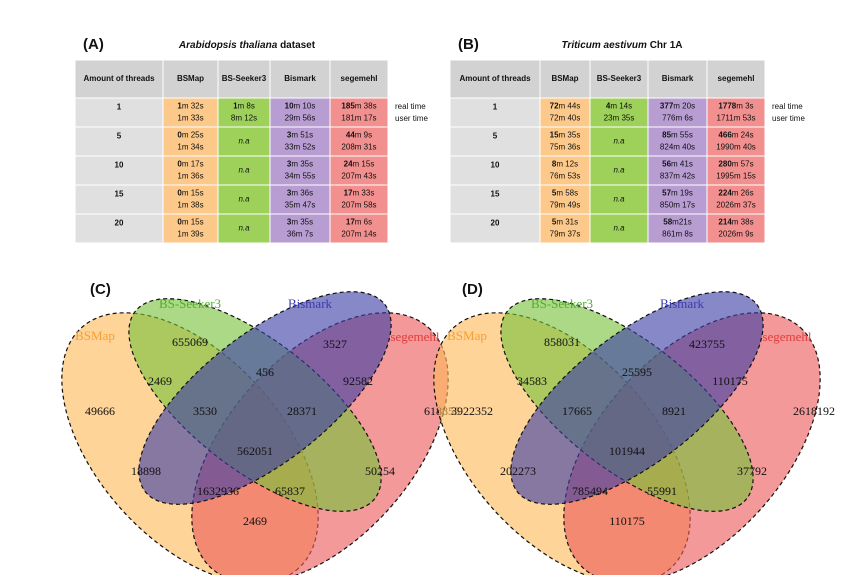 This screenshot has height=575, width=844. What do you see at coordinates (677, 118) in the screenshot?
I see `user-time: 776m 6s` at bounding box center [677, 118].